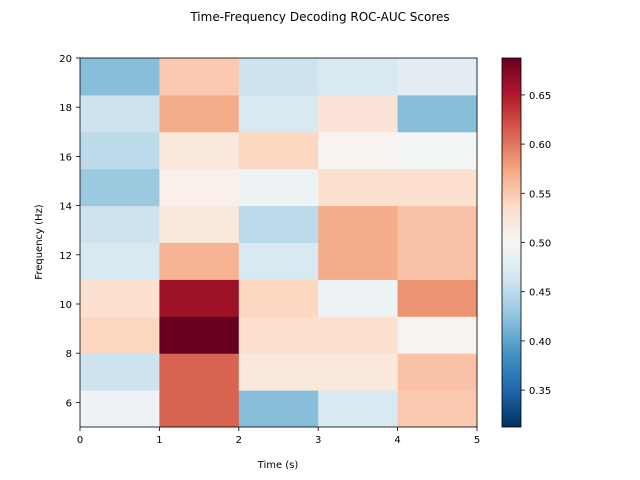 The width and height of the screenshot is (640, 480). Describe the element at coordinates (540, 194) in the screenshot. I see `colorbar-tick-label: 0.55` at that location.